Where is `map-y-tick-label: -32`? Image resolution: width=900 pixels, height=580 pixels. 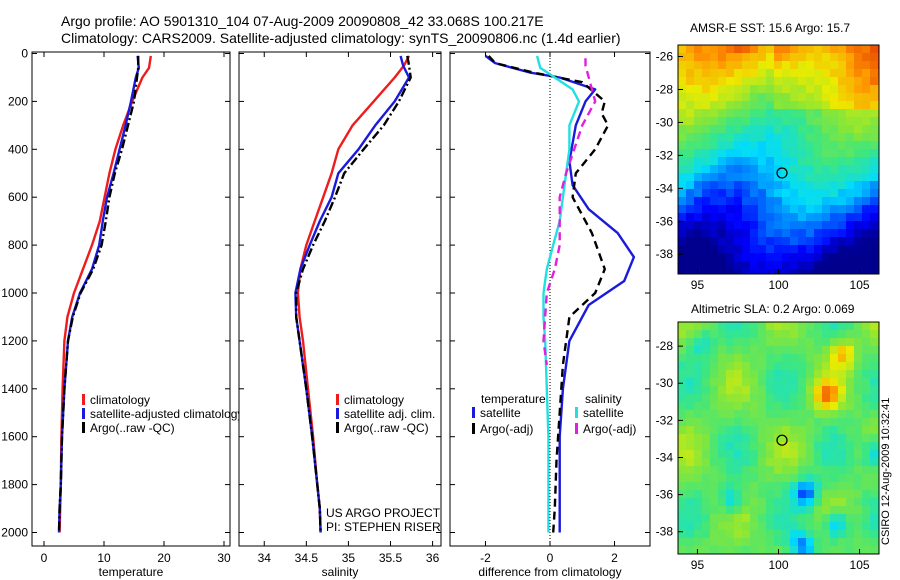
map-y-tick-label: -32 is located at coordinates (665, 155).